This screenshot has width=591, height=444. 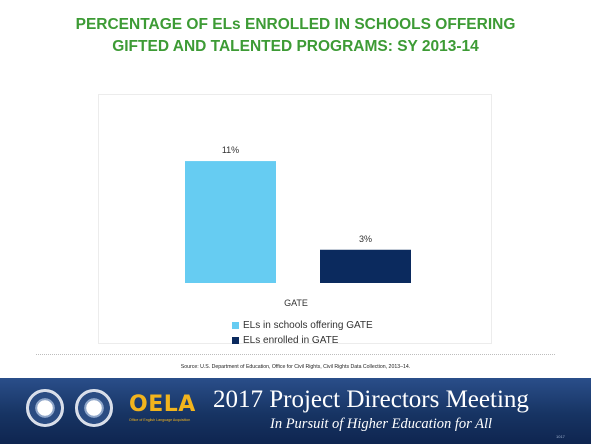 What do you see at coordinates (291, 340) in the screenshot?
I see `legend-label: ELs enrolled in GATE` at bounding box center [291, 340].